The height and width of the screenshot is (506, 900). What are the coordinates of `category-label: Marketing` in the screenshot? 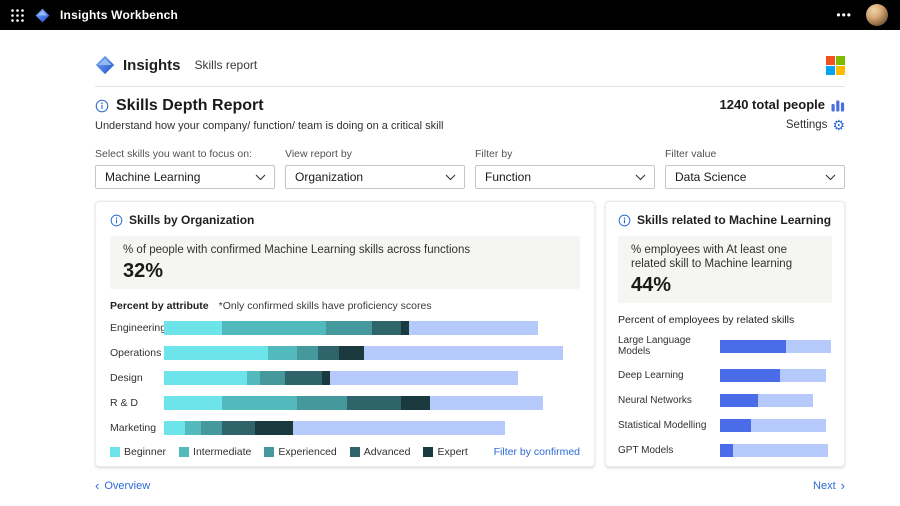 It's located at (133, 428).